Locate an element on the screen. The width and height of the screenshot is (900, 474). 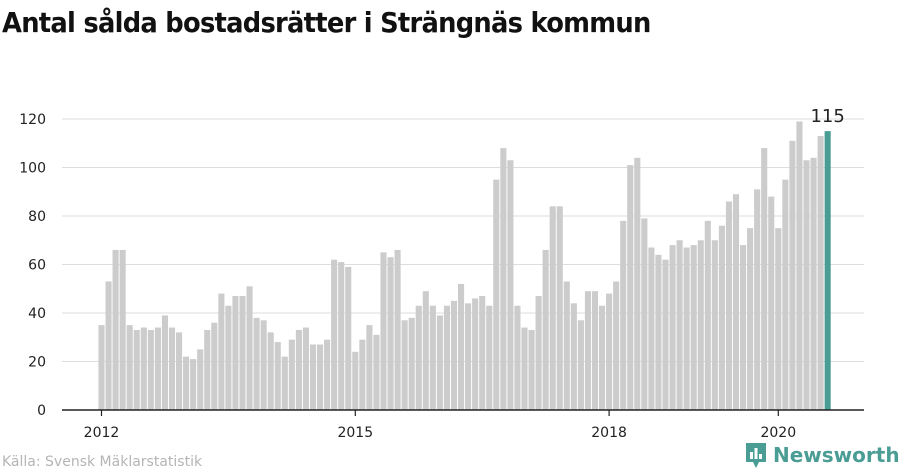
brand-name: Newsworthy is located at coordinates (836, 455).